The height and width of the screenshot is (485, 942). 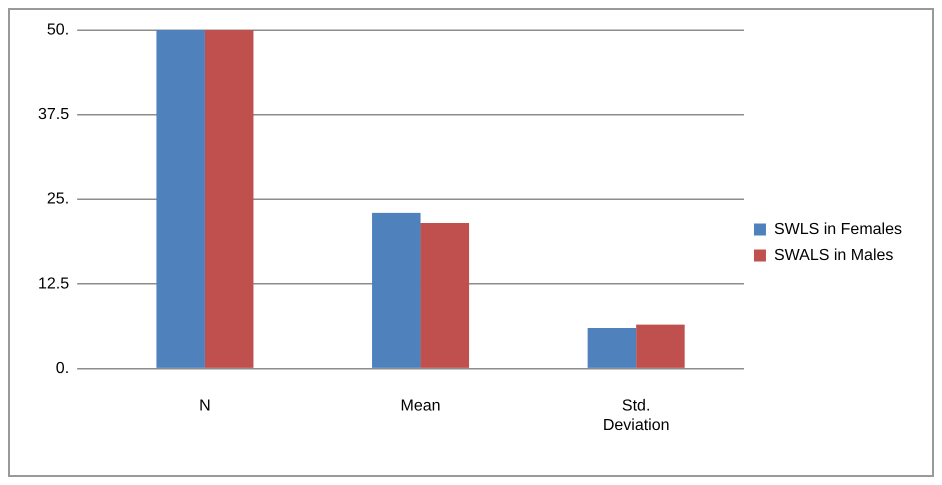 What do you see at coordinates (58, 199) in the screenshot?
I see `y-tick-label: 25.` at bounding box center [58, 199].